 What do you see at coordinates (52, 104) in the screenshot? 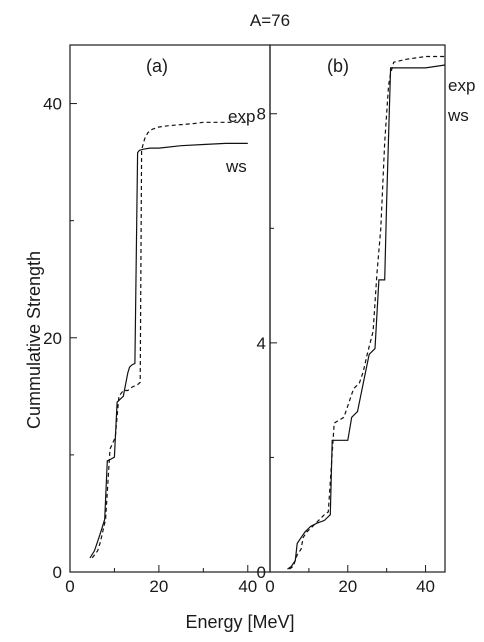
I see `panel-a-ytick-label: 40` at bounding box center [52, 104].